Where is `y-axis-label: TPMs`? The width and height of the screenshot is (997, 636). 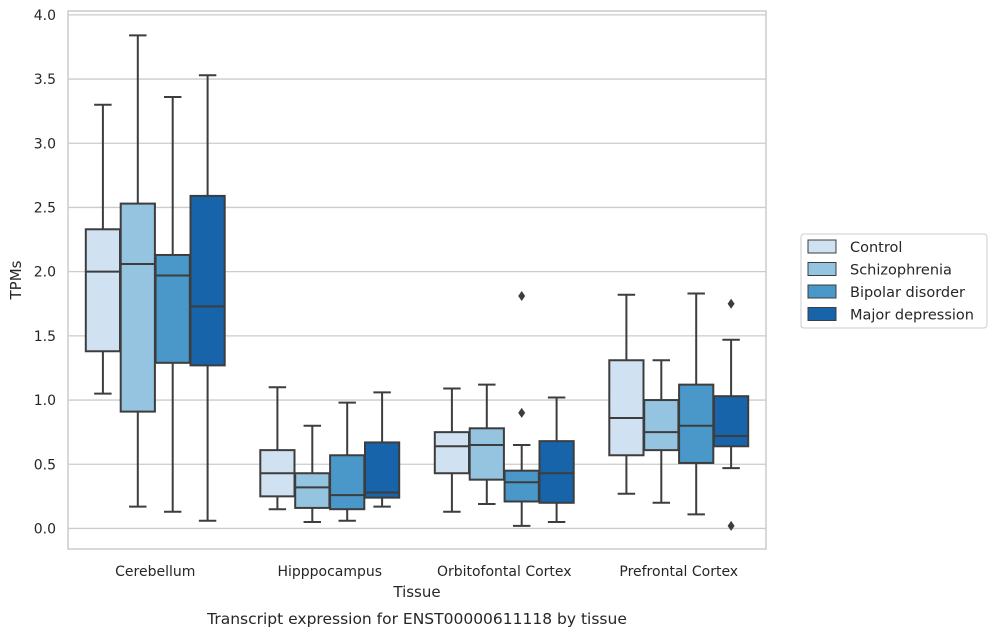 y-axis-label: TPMs is located at coordinates (16, 280).